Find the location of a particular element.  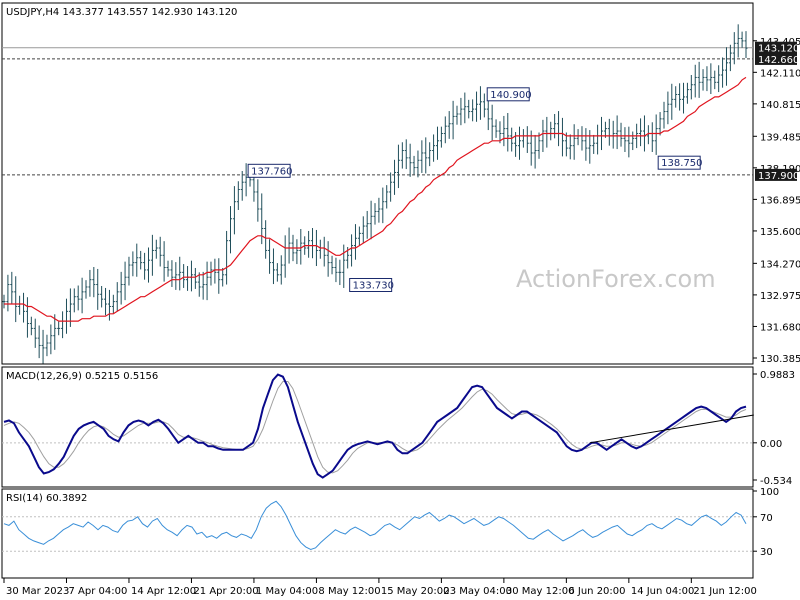

price-y-tick-label: 136.895 is located at coordinates (780, 200).